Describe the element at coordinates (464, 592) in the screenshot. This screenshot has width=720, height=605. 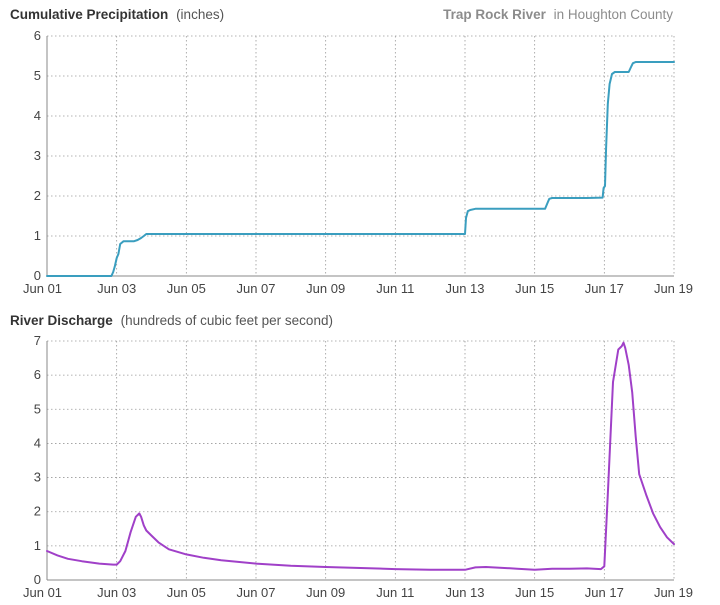
I see `discharge-x-tick-label: Jun 13` at that location.